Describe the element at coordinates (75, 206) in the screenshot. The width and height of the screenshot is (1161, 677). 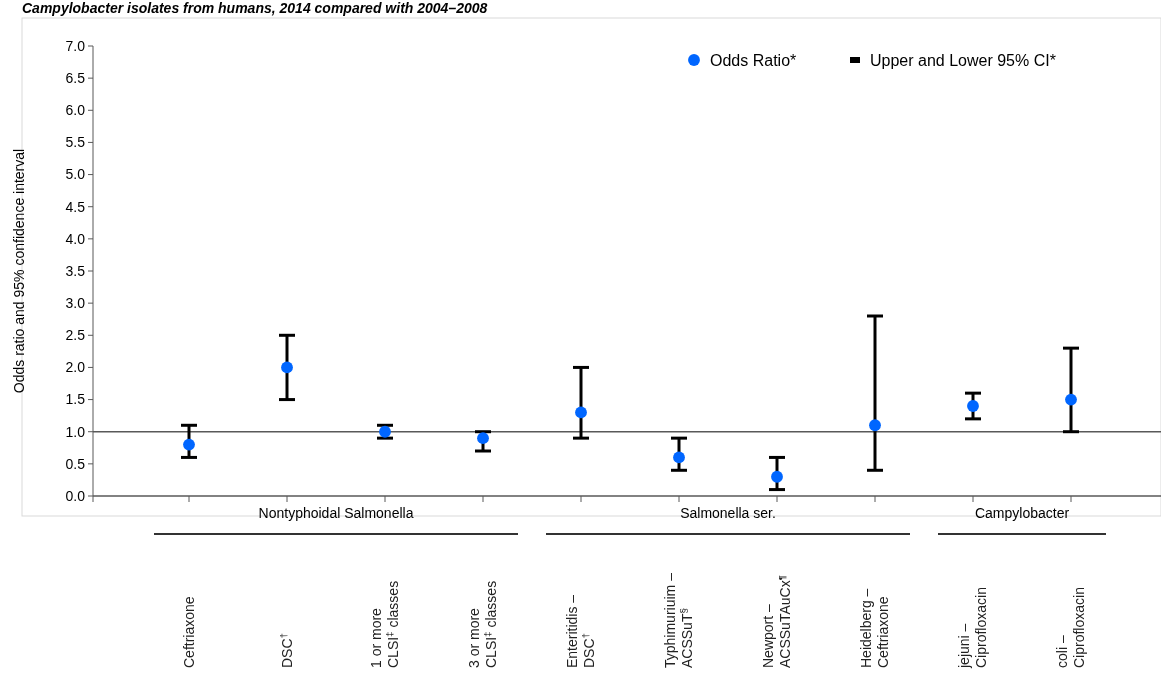
I see `y-tick-label: 4.5` at that location.